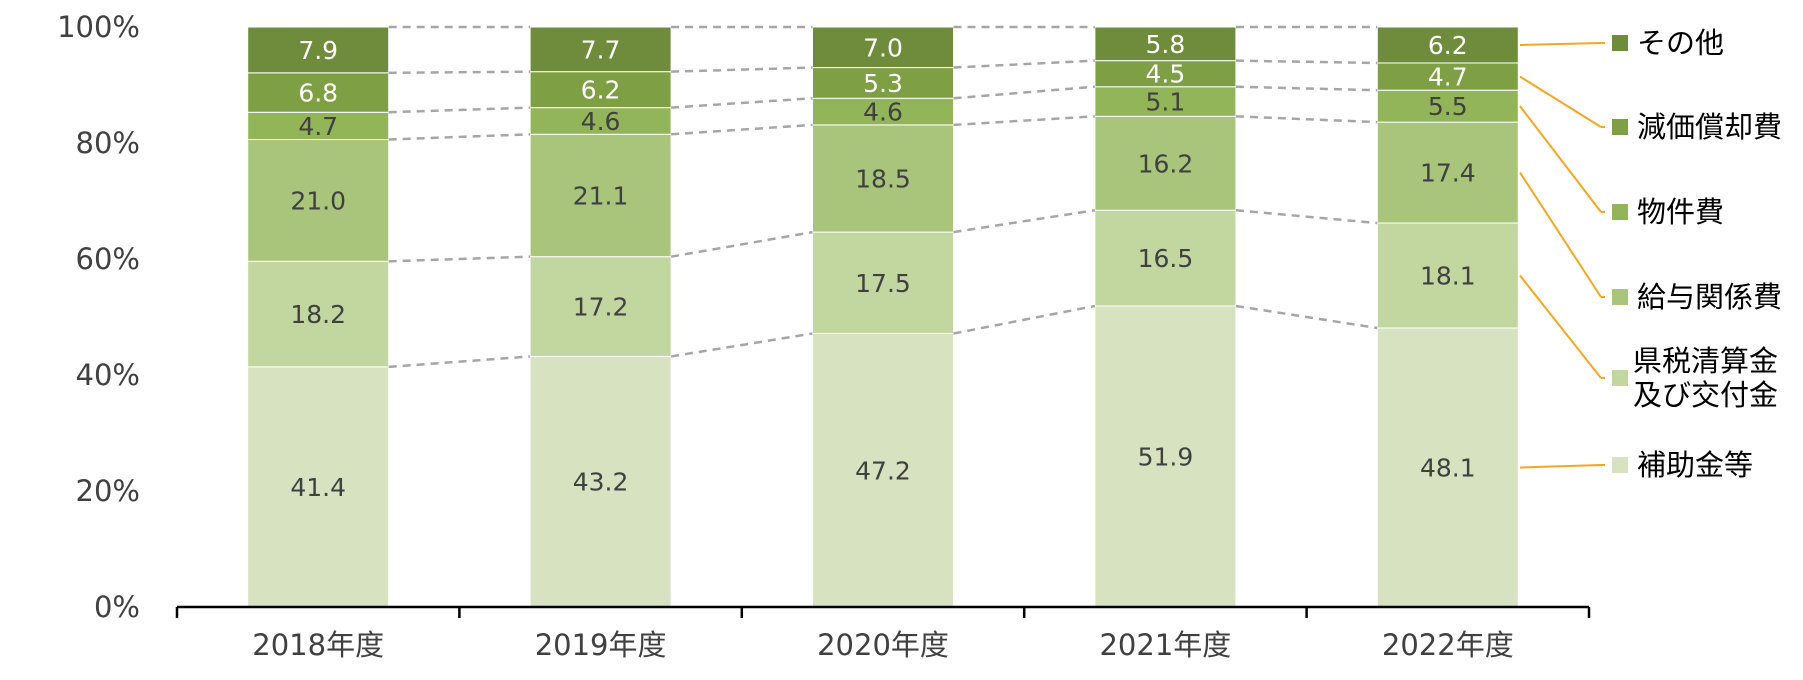 This screenshot has height=680, width=1803. Describe the element at coordinates (318, 645) in the screenshot. I see `x-tick-label: 2018年度` at that location.